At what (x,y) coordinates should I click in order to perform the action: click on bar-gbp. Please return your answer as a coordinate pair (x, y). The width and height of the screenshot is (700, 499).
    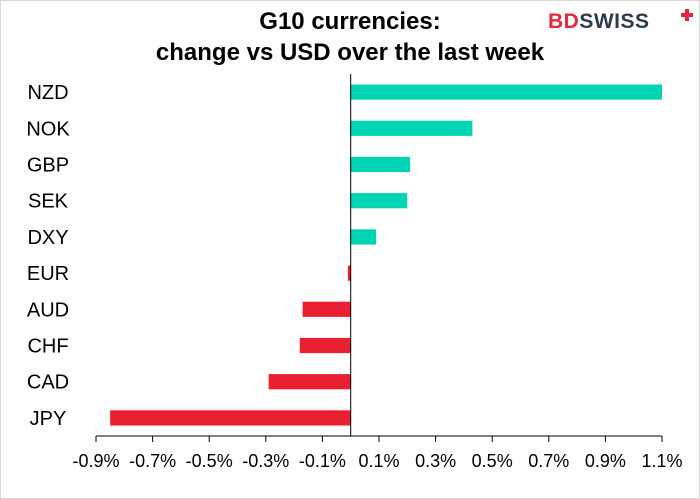
    Looking at the image, I should click on (380, 164).